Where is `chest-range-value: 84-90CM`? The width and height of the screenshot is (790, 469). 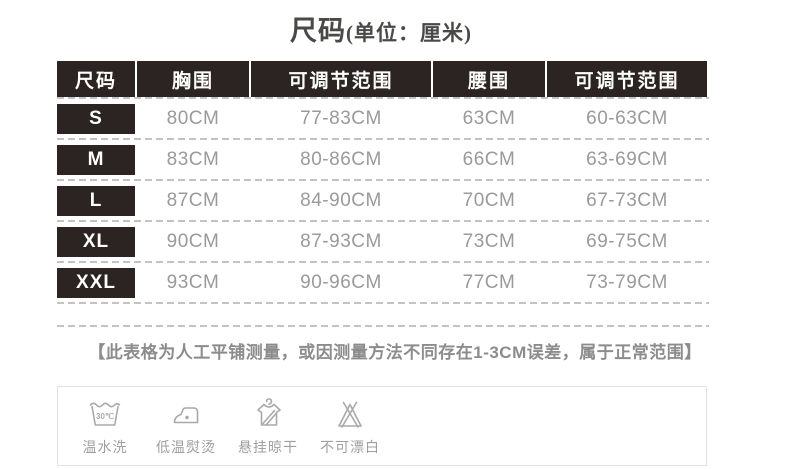 chest-range-value: 84-90CM is located at coordinates (341, 200).